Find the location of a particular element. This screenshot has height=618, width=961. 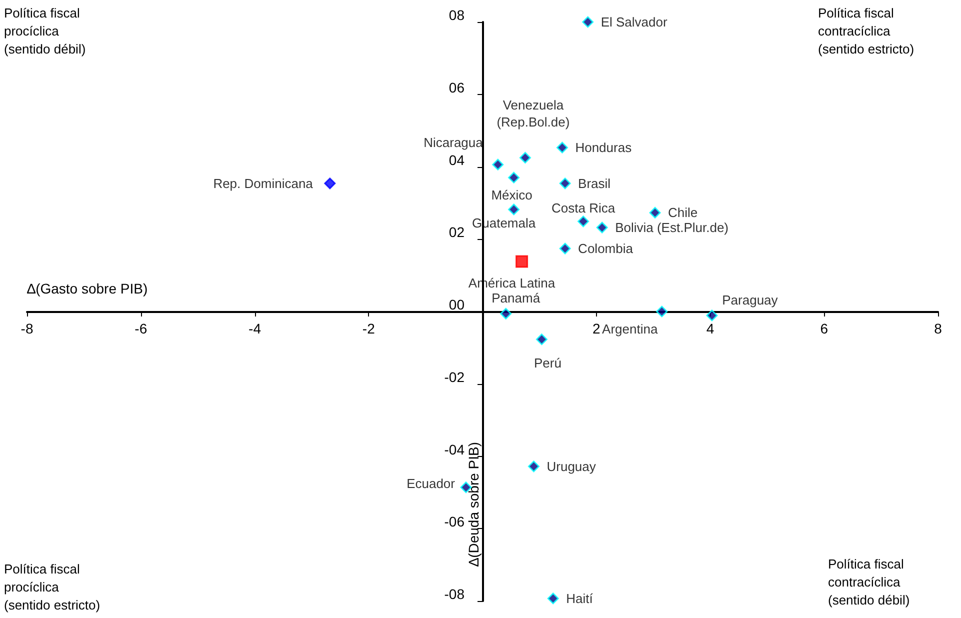

x-tick-label: 8 is located at coordinates (938, 328).